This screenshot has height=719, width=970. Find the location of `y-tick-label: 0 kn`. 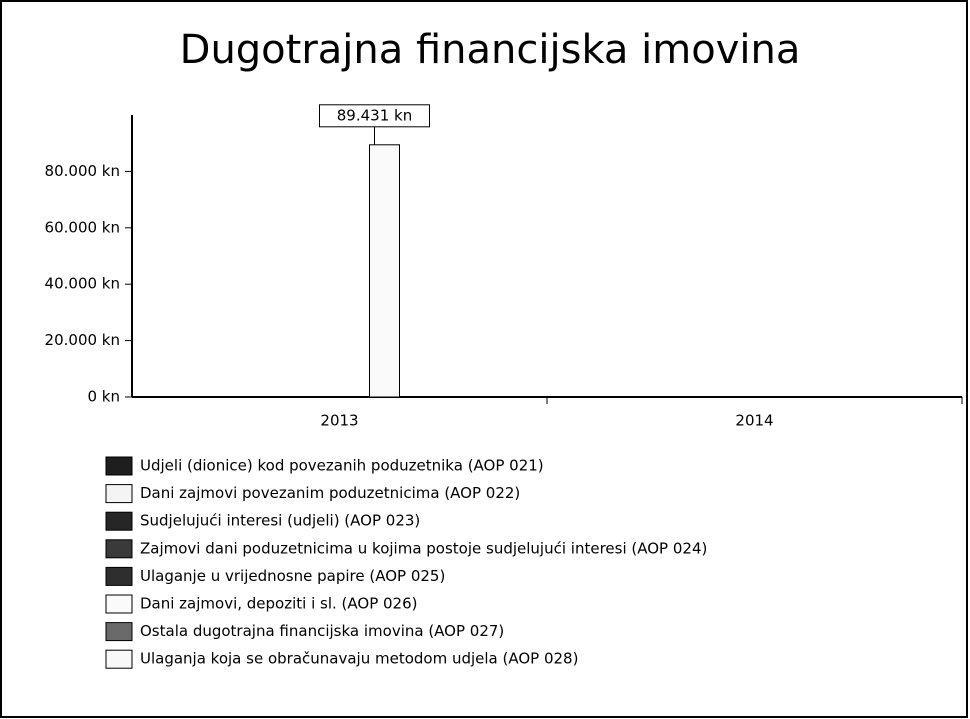

y-tick-label: 0 kn is located at coordinates (103, 397).